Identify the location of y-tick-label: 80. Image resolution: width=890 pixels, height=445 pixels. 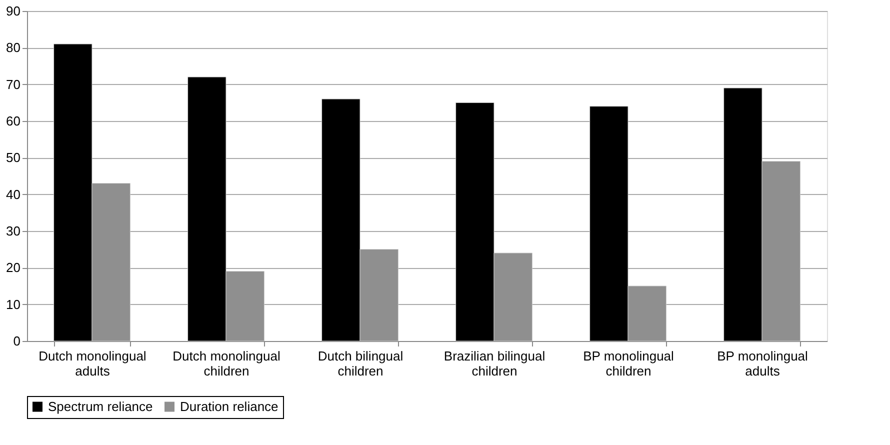
(13, 48).